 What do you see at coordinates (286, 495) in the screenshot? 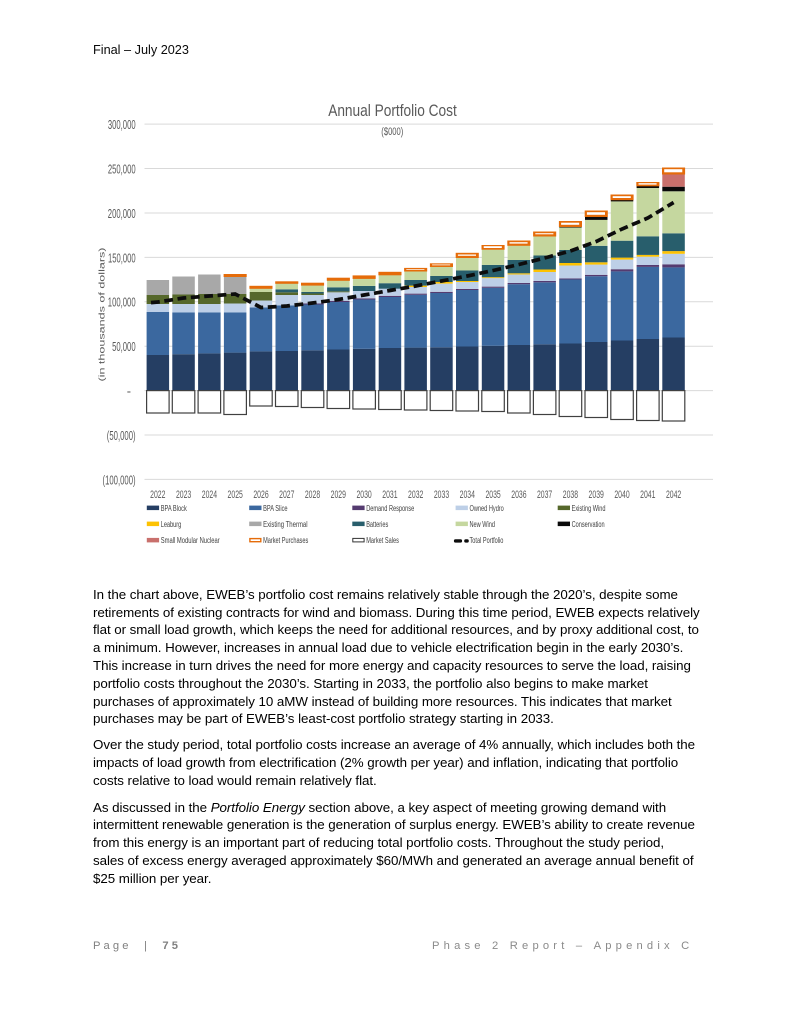
I see `svg-text: 2027` at bounding box center [286, 495].